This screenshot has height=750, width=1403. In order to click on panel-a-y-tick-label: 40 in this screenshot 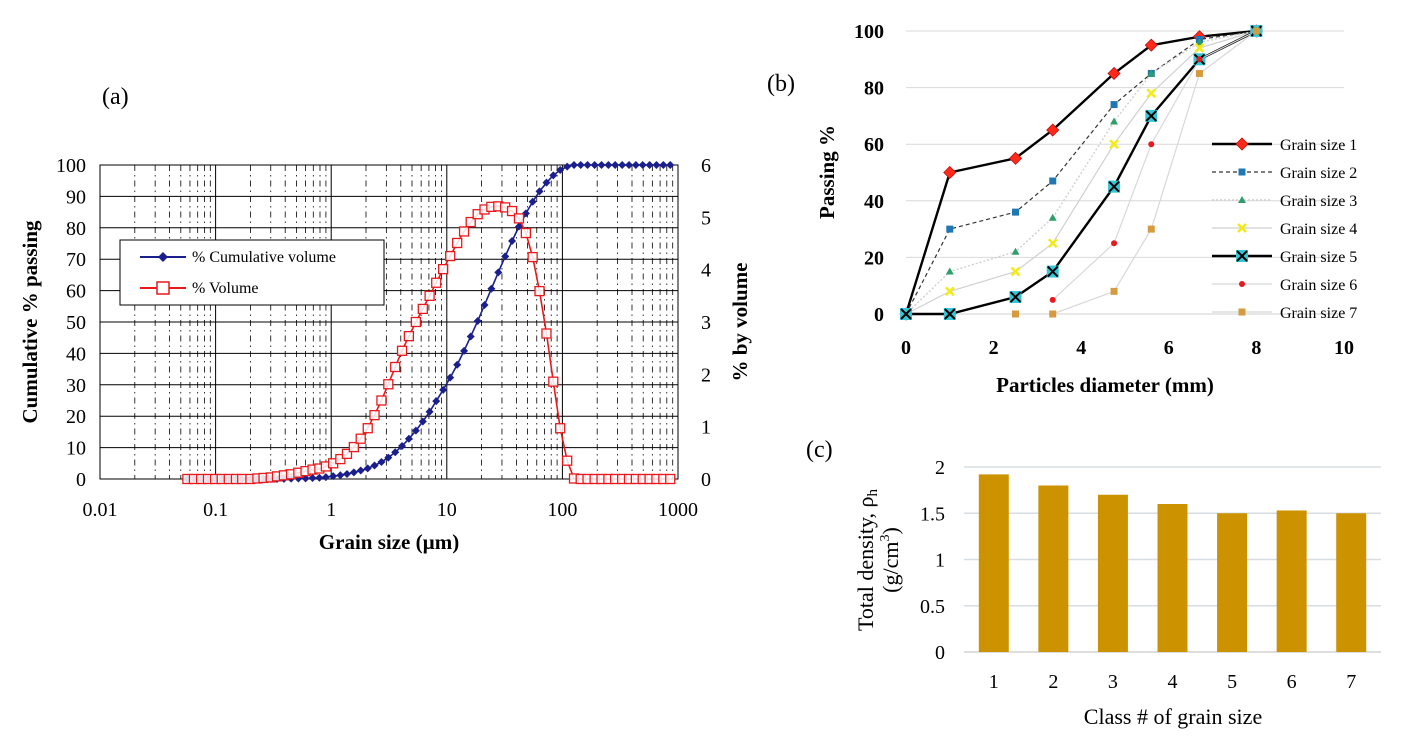, I will do `click(76, 354)`.